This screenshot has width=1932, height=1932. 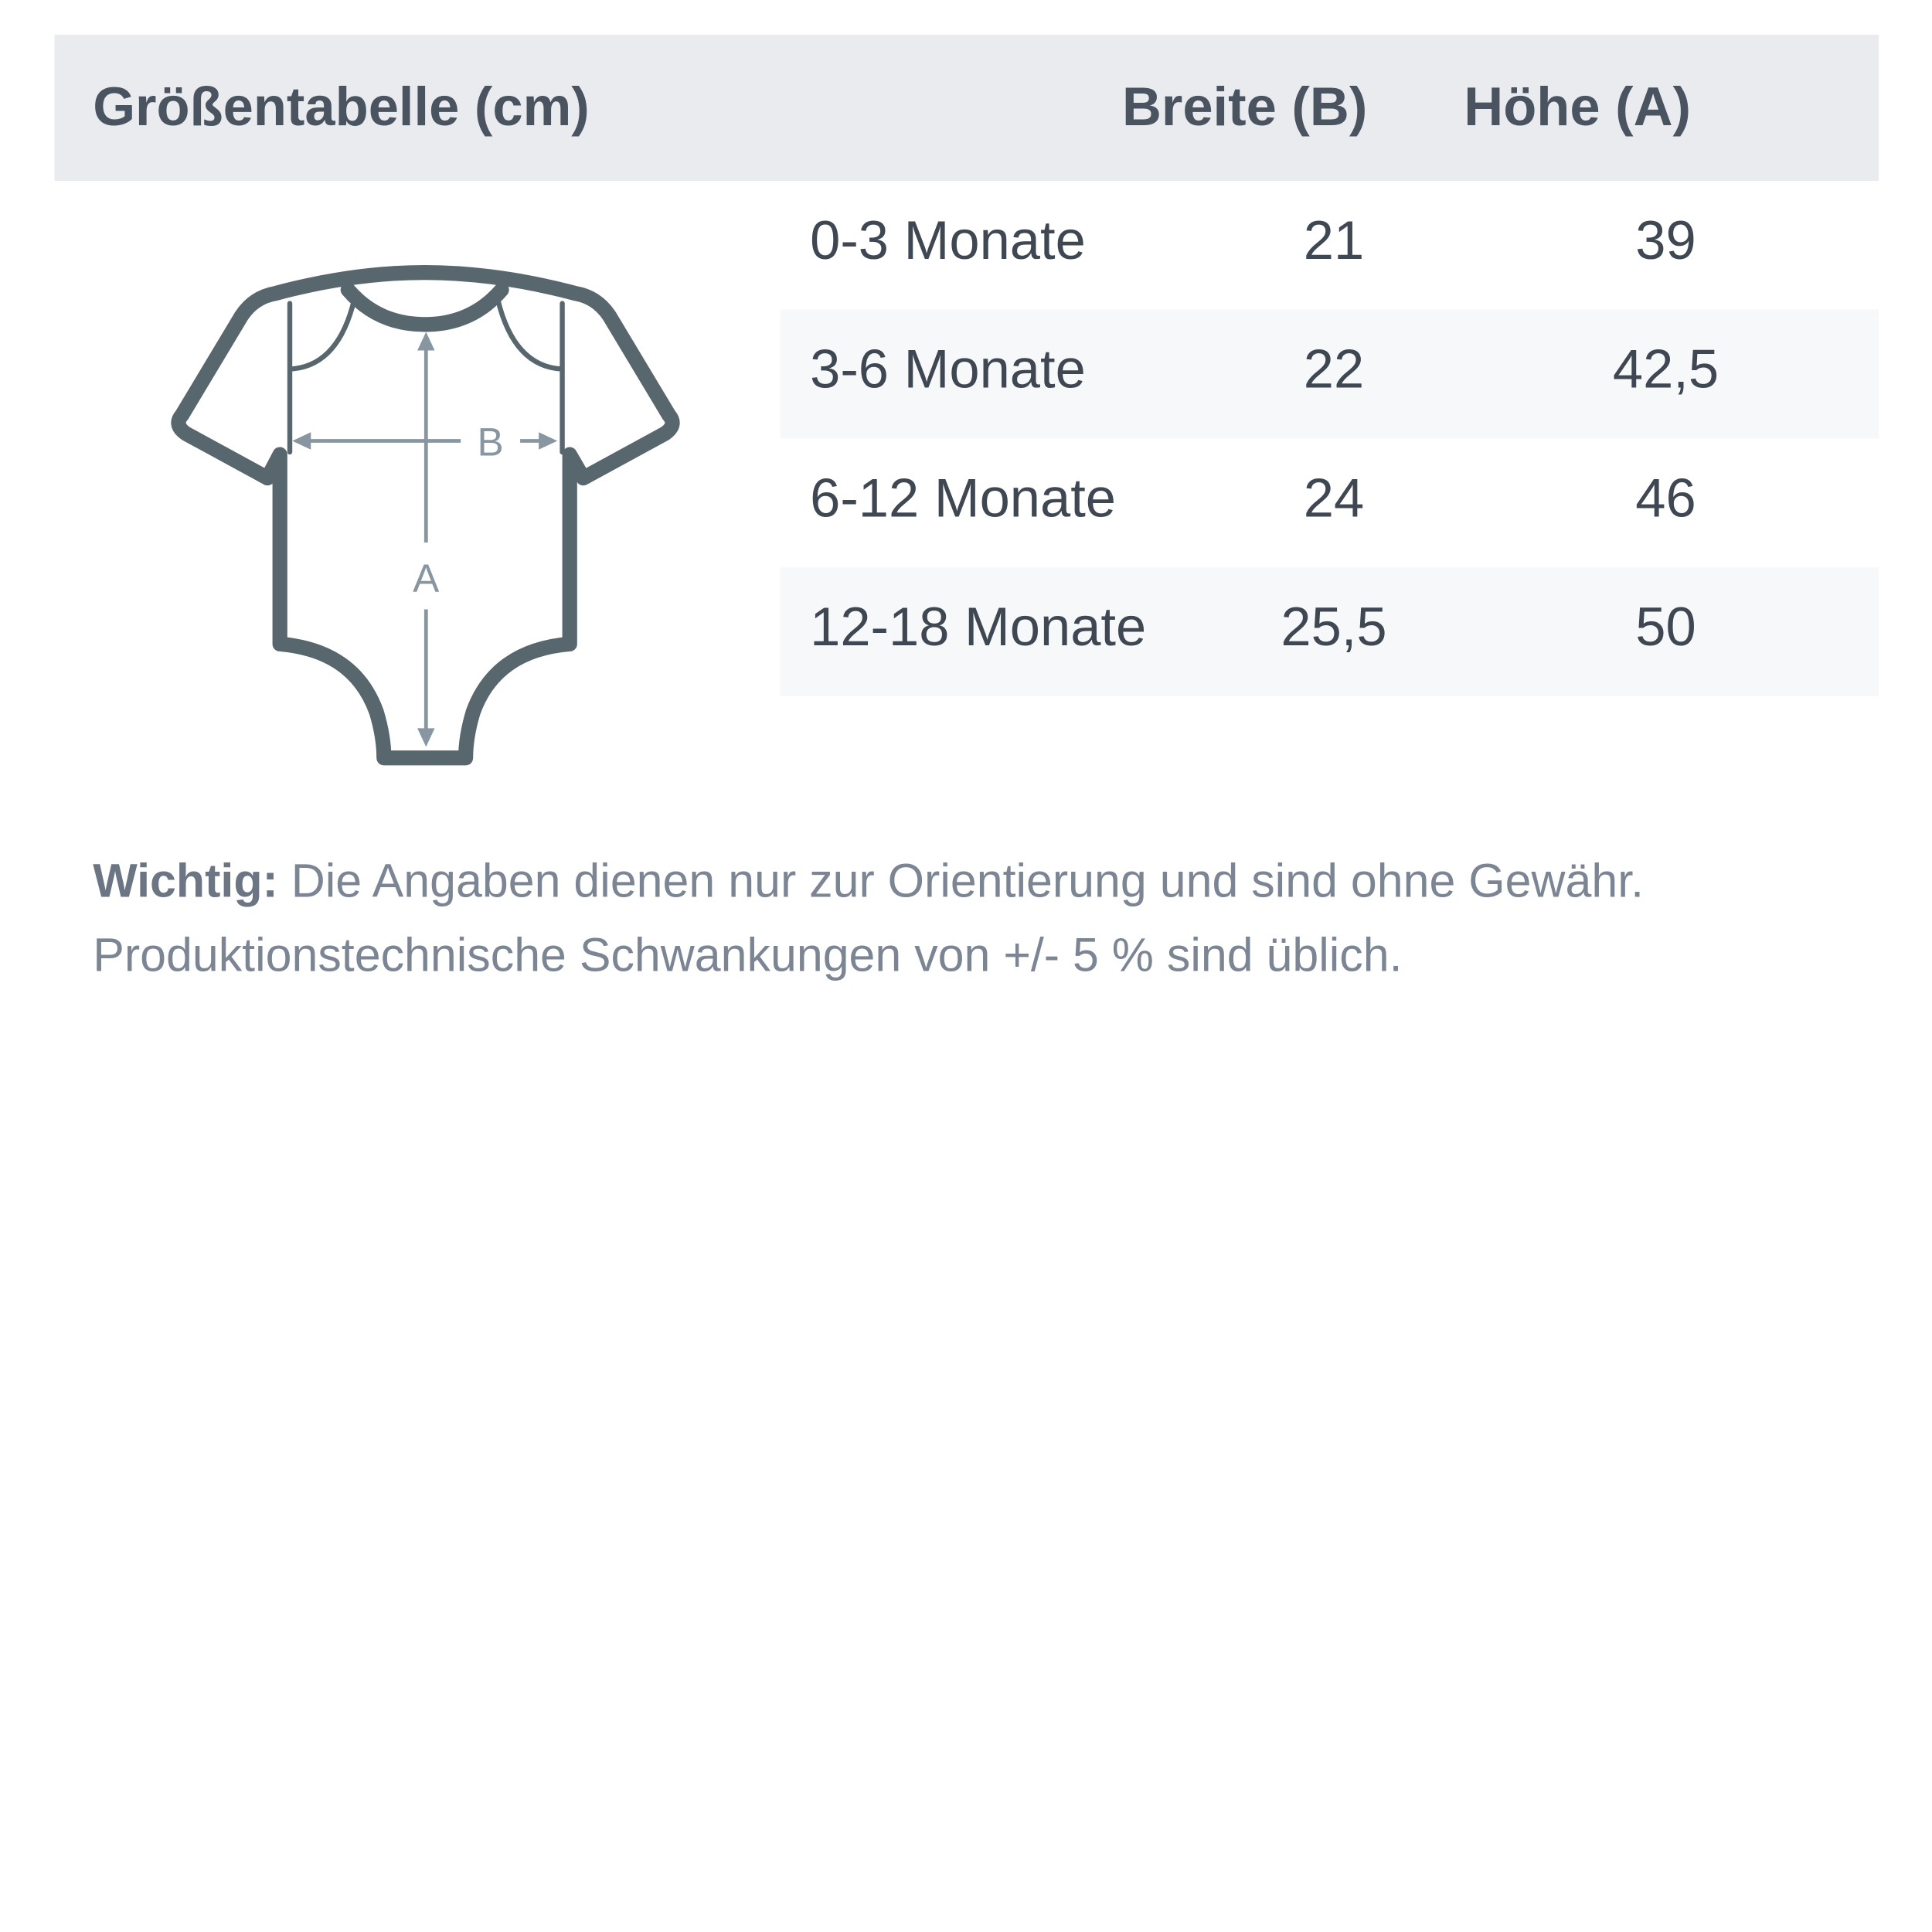 I want to click on table-header: Größentabelle (cm) Breite (B) Höhe (A), so click(x=967, y=108).